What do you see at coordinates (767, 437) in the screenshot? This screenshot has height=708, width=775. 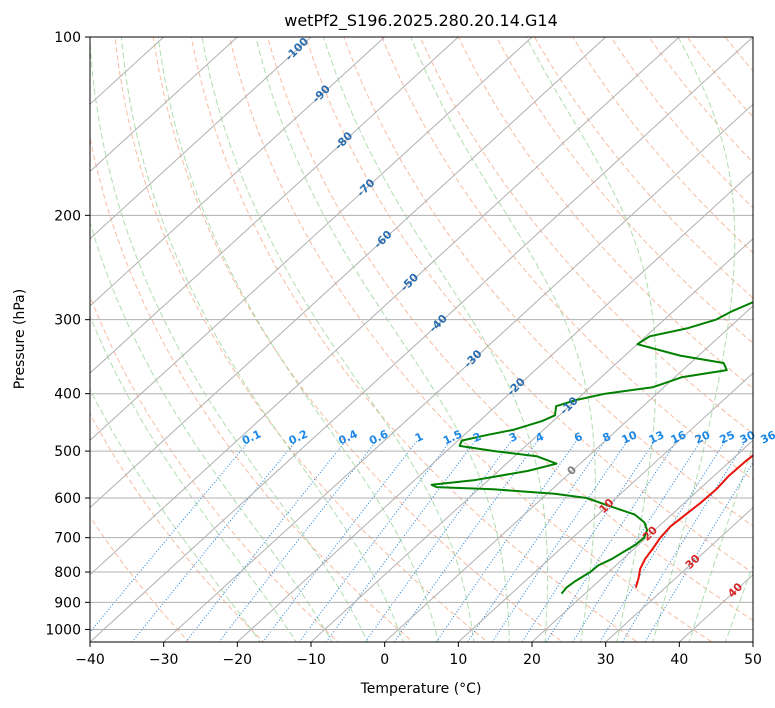 I see `mixing-ratio-label: 36` at bounding box center [767, 437].